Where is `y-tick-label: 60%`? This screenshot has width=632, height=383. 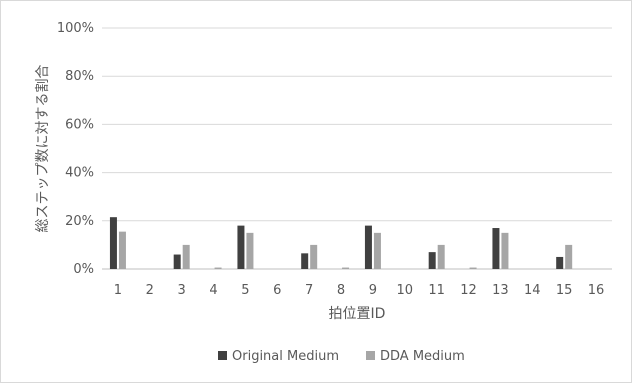 y-tick-label: 60% is located at coordinates (79, 124).